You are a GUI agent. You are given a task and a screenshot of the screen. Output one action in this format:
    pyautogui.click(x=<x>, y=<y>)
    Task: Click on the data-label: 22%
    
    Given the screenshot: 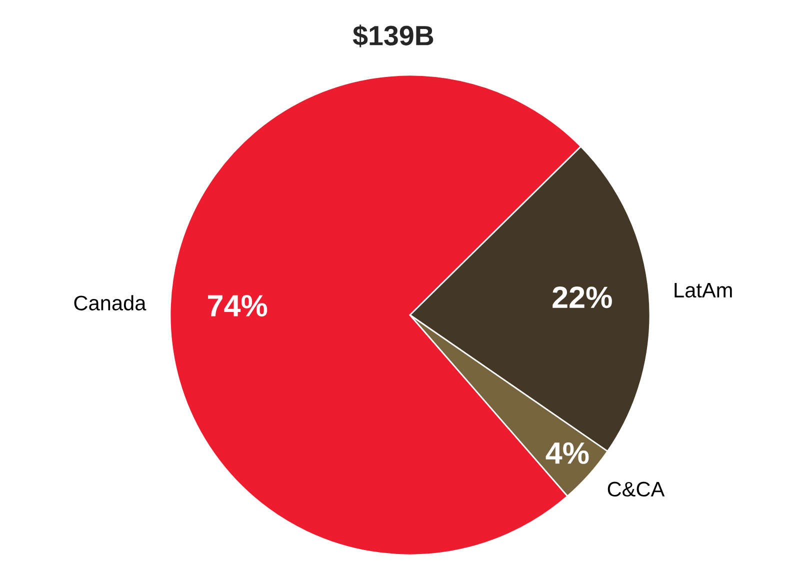 What is the action you would take?
    pyautogui.click(x=582, y=297)
    